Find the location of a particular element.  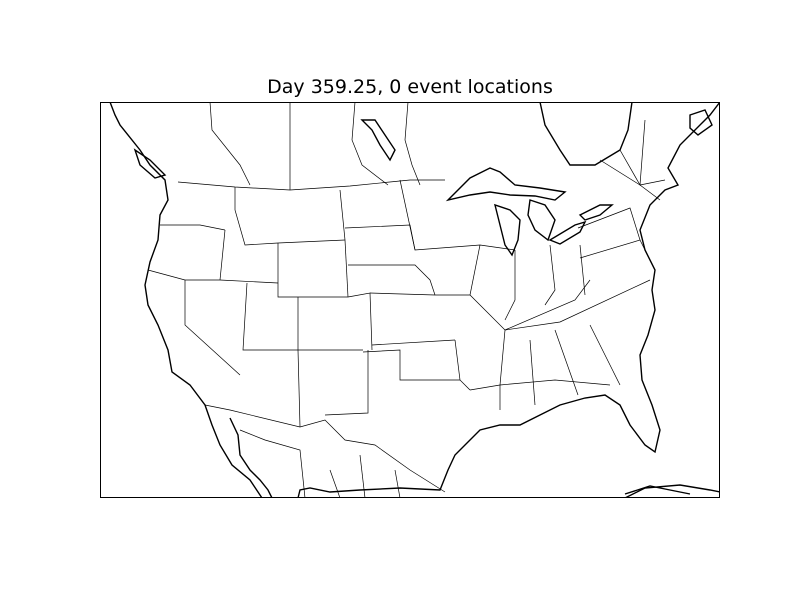

lake-michigan is located at coordinates (507, 230).